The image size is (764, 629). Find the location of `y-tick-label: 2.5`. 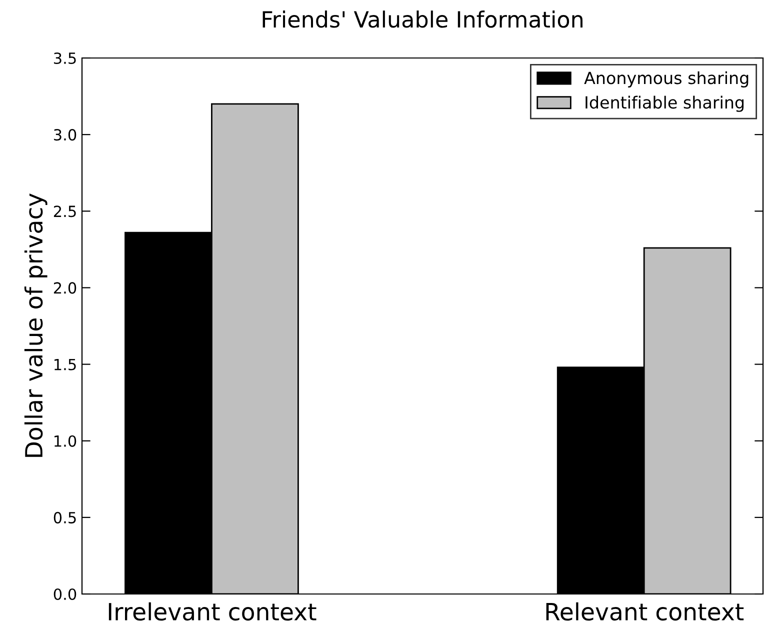

y-tick-label: 2.5 is located at coordinates (65, 212).